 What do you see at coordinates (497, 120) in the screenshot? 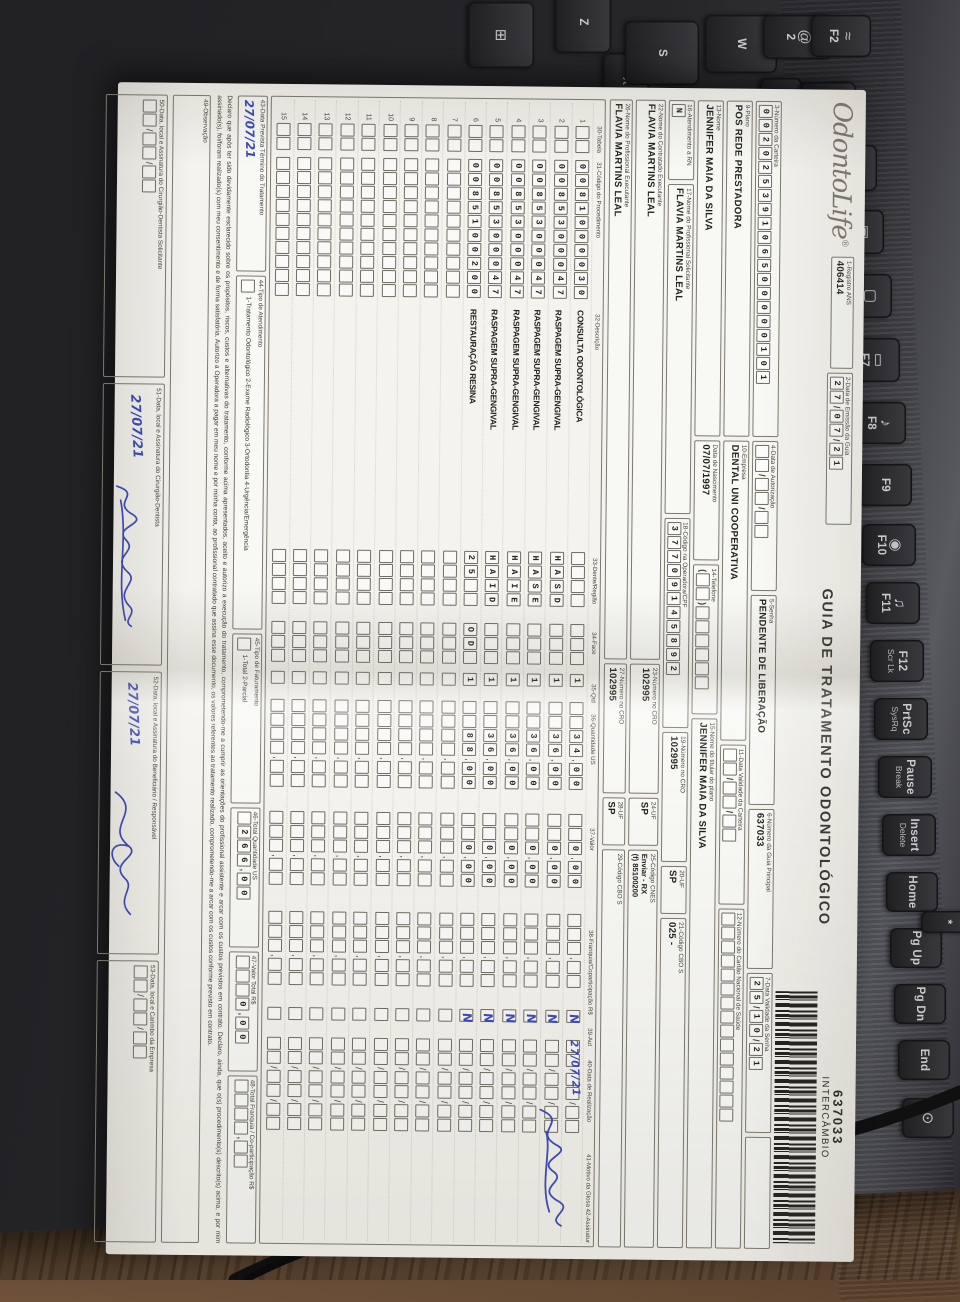
I see `row-number: 5` at bounding box center [497, 120].